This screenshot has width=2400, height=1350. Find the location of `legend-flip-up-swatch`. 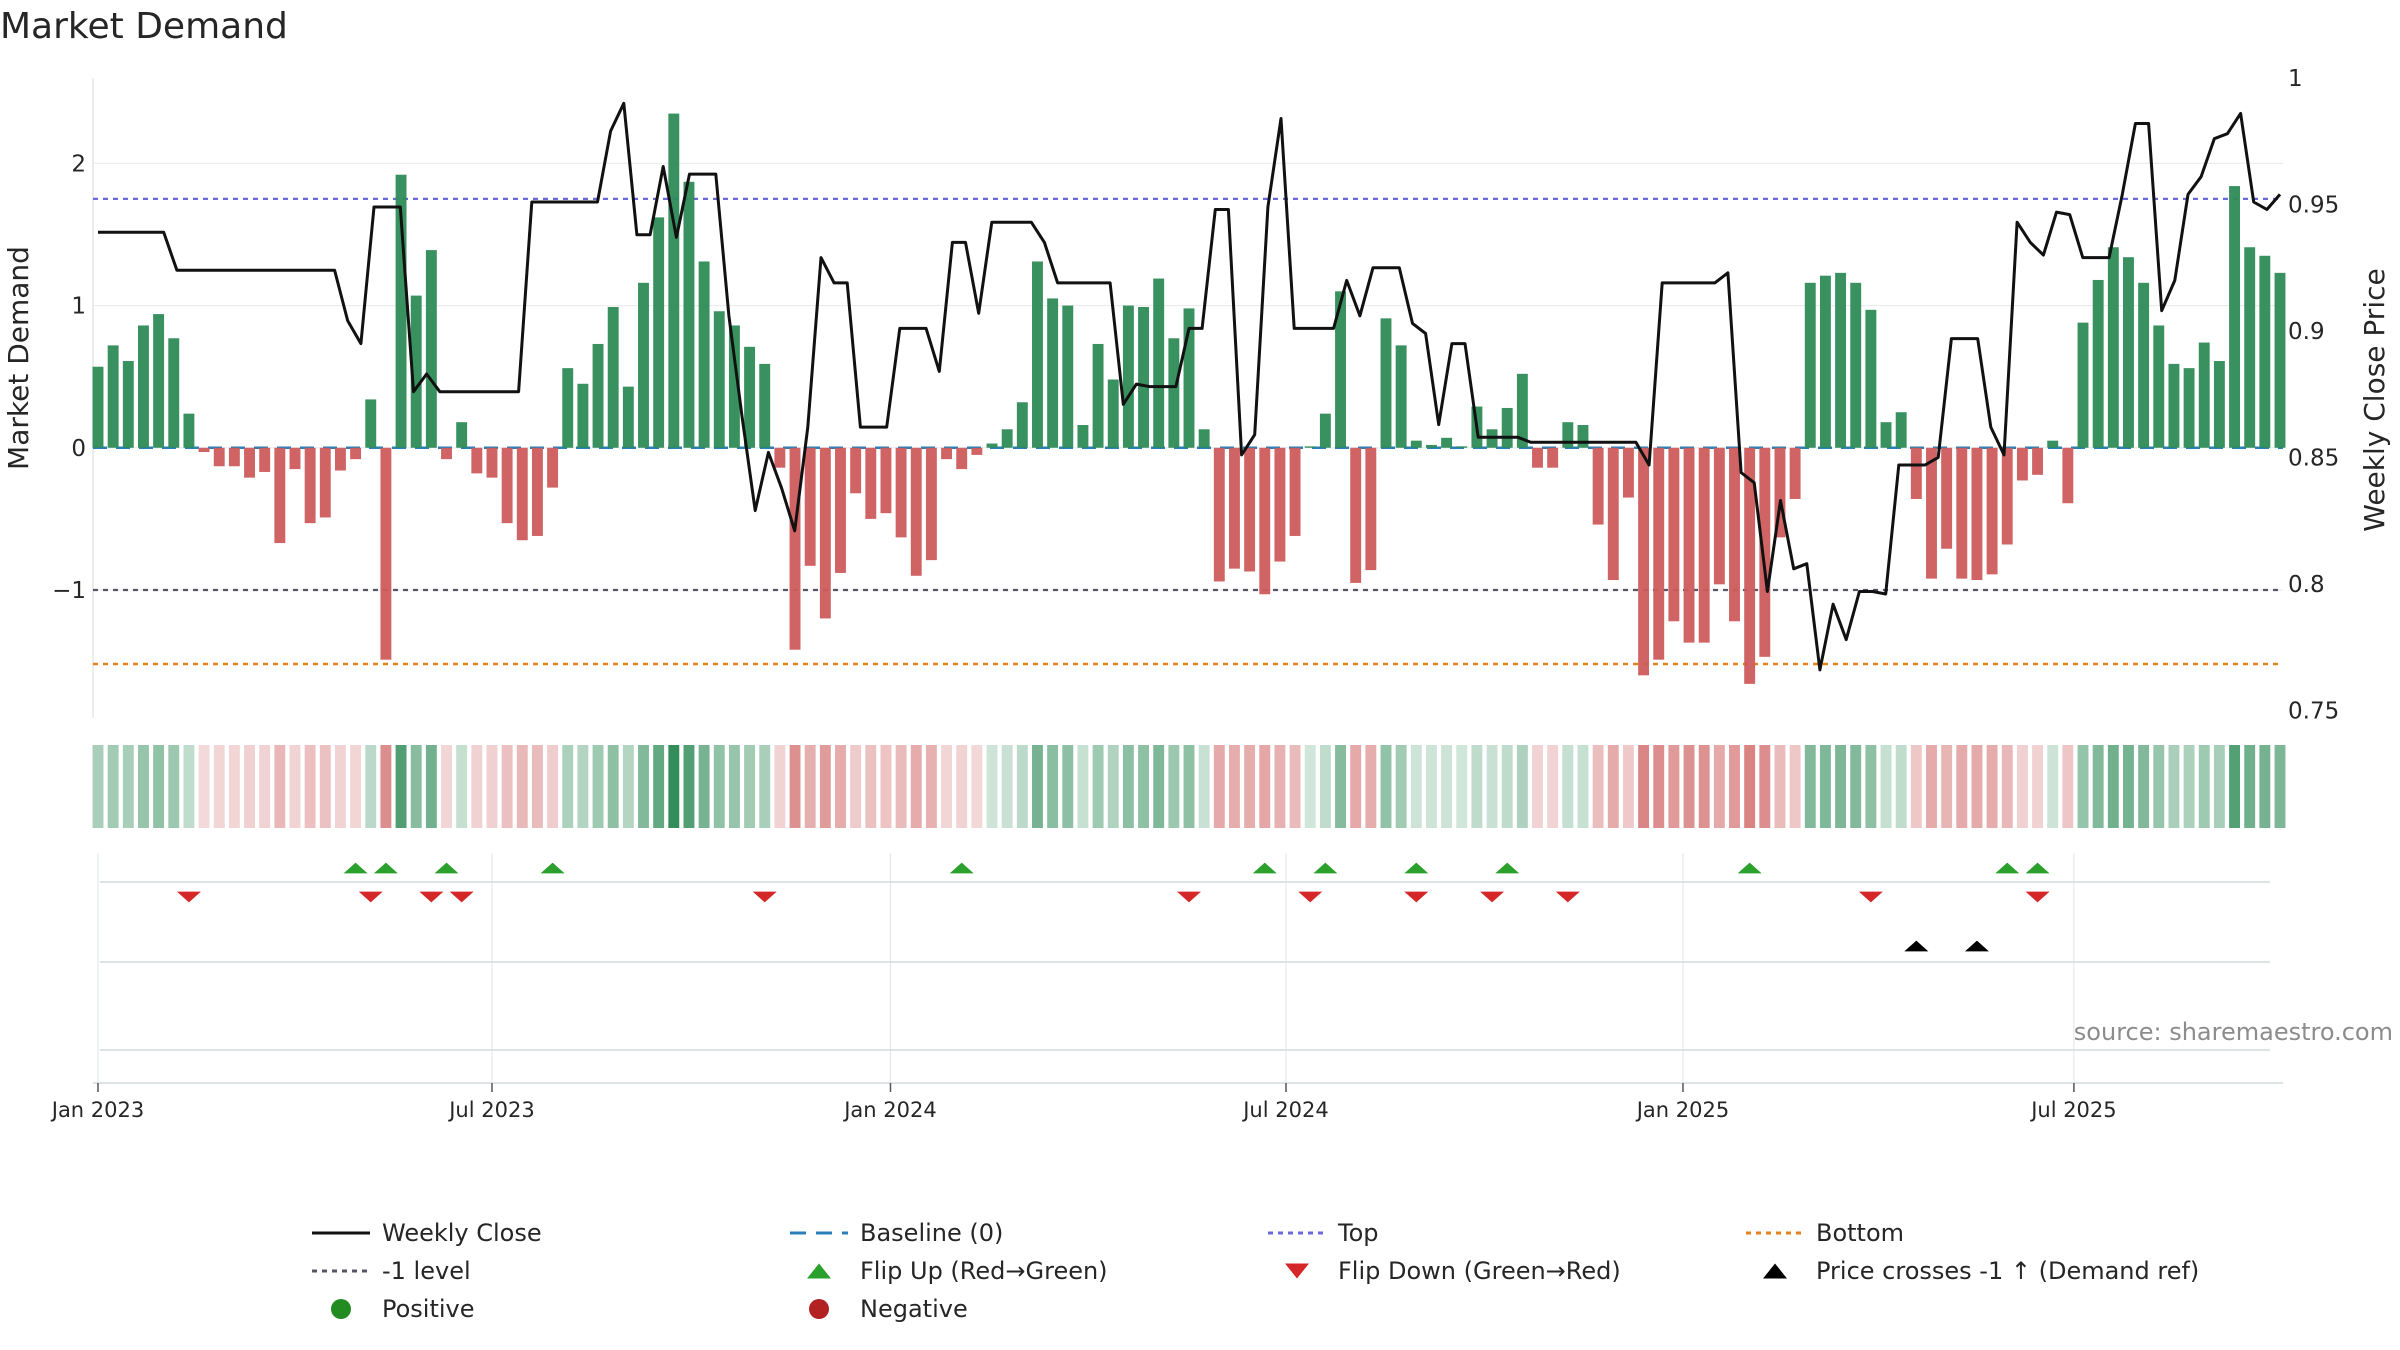

legend-flip-up-swatch is located at coordinates (819, 1271).